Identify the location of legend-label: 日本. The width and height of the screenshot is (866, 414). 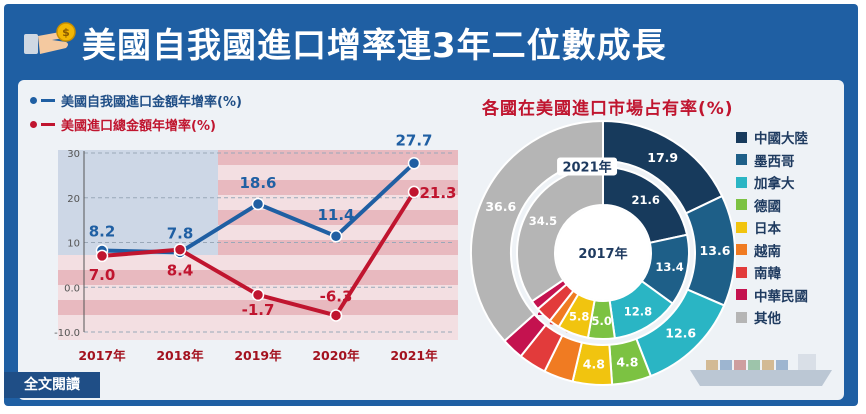
(767, 229).